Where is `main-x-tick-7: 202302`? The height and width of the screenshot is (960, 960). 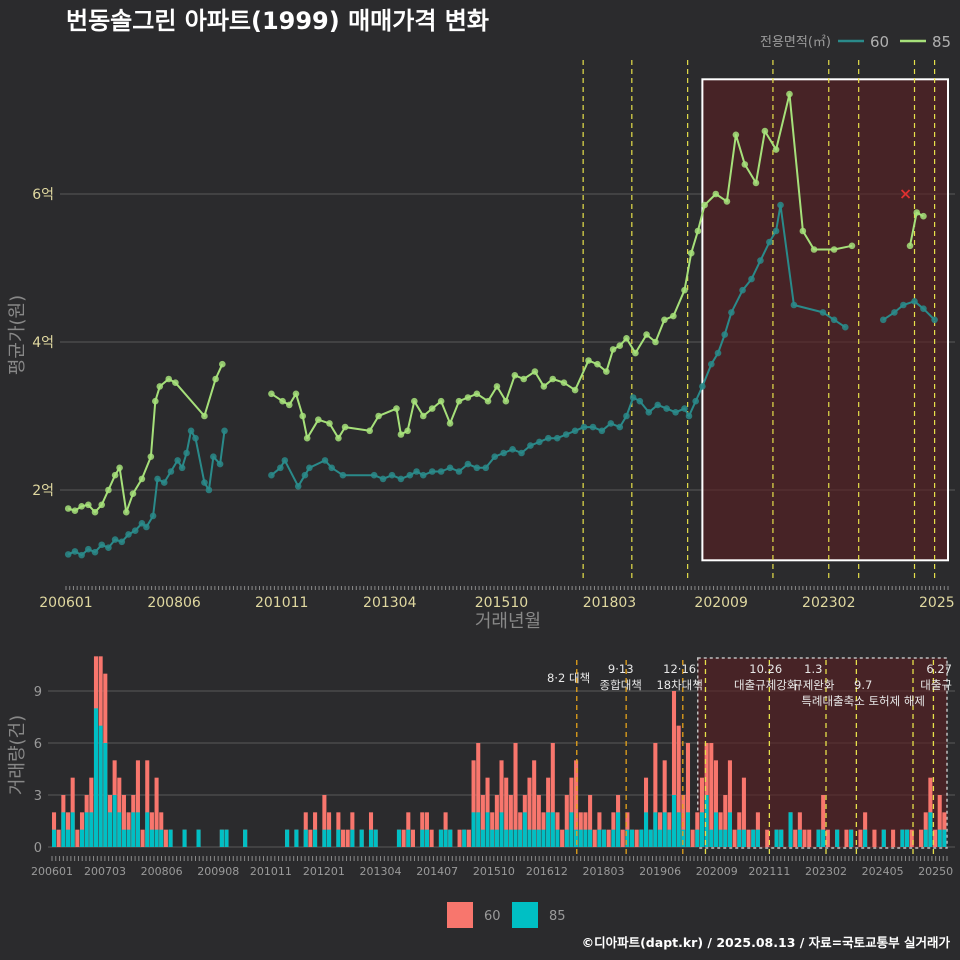
main-x-tick-7: 202302 is located at coordinates (828, 603).